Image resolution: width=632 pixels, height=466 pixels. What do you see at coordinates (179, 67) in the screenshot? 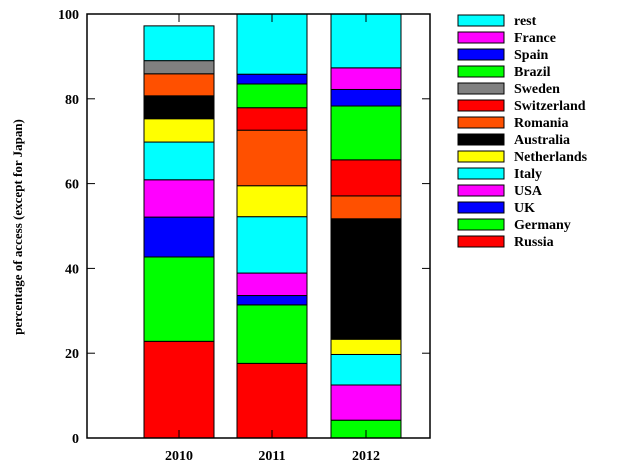
I see `bar-segment-2010-sweden` at bounding box center [179, 67].